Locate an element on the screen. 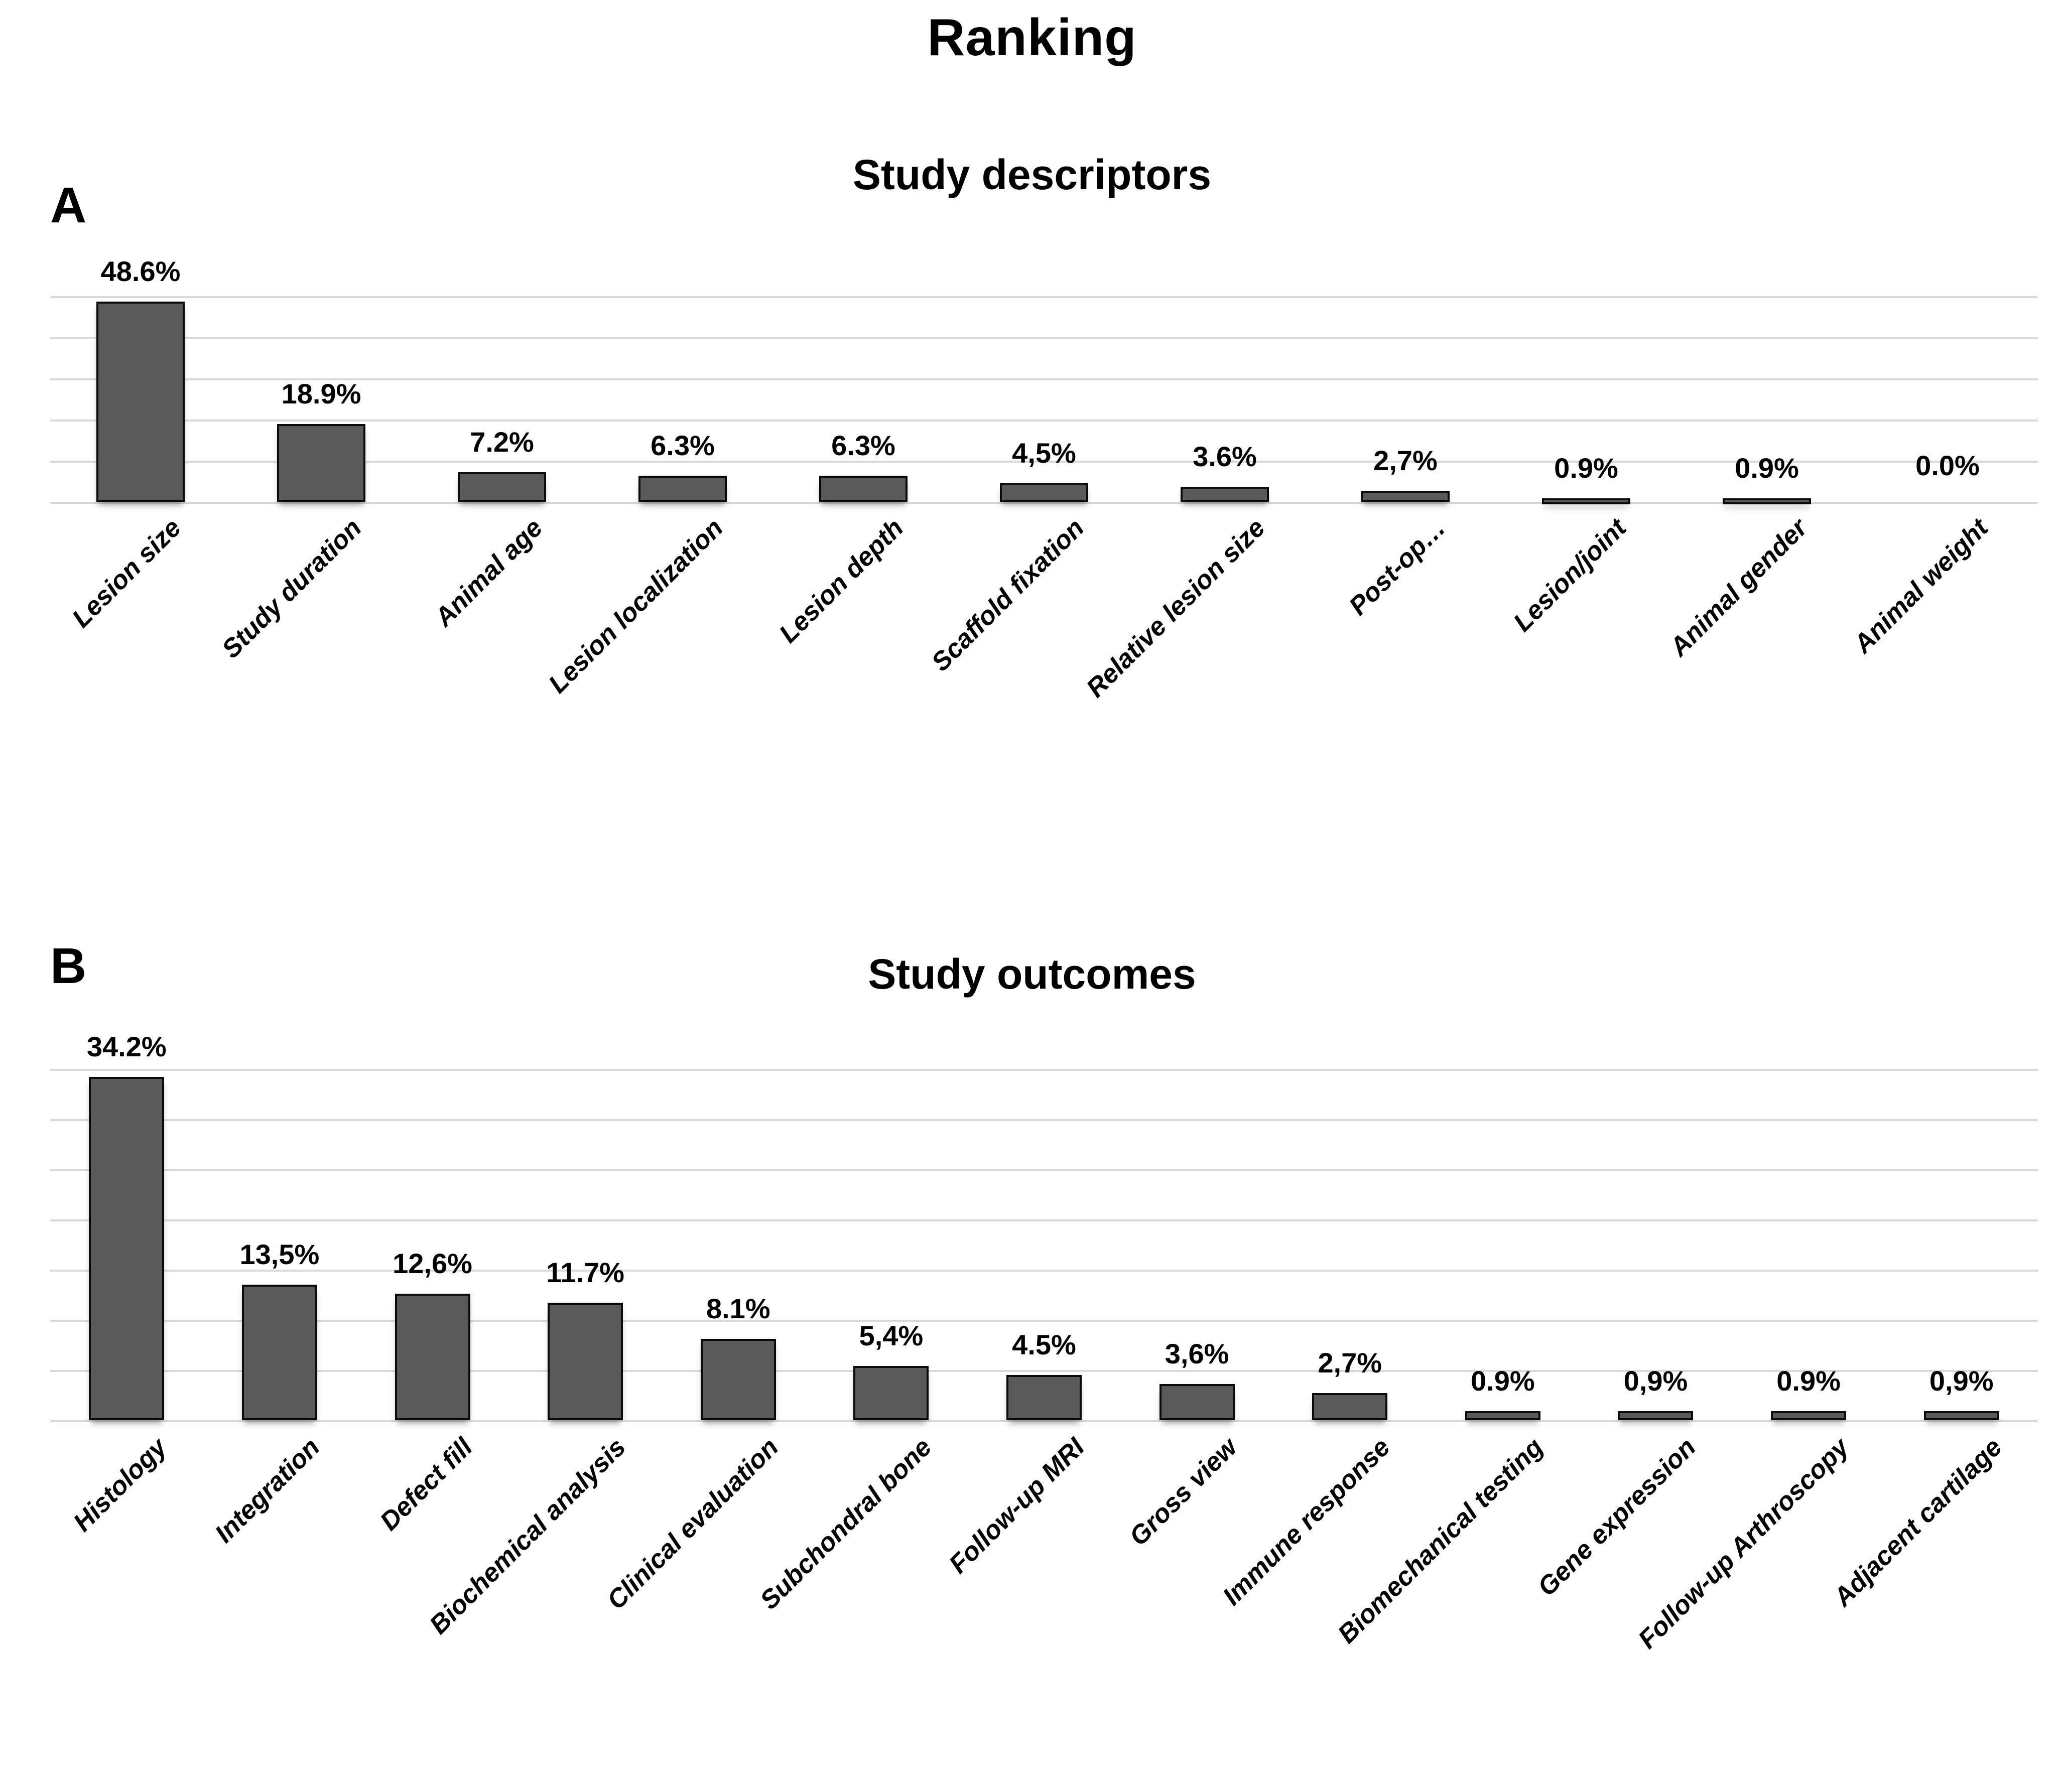  bar-lesion-size is located at coordinates (140, 402).